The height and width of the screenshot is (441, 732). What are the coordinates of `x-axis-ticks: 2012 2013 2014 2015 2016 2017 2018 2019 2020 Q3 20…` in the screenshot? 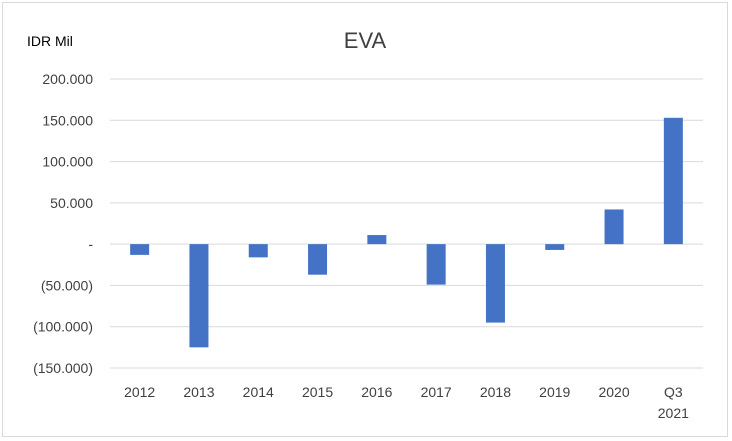 It's located at (406, 402).